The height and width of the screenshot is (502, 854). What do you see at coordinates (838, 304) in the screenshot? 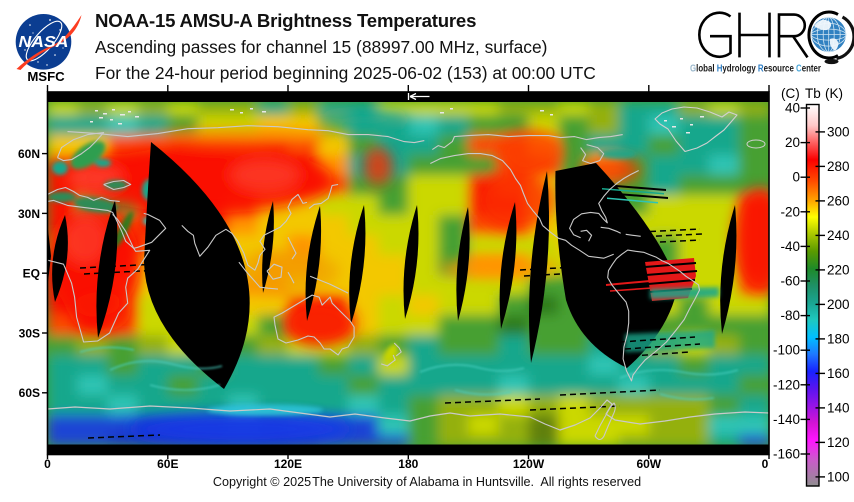
I see `svg-text: 200` at bounding box center [838, 304].